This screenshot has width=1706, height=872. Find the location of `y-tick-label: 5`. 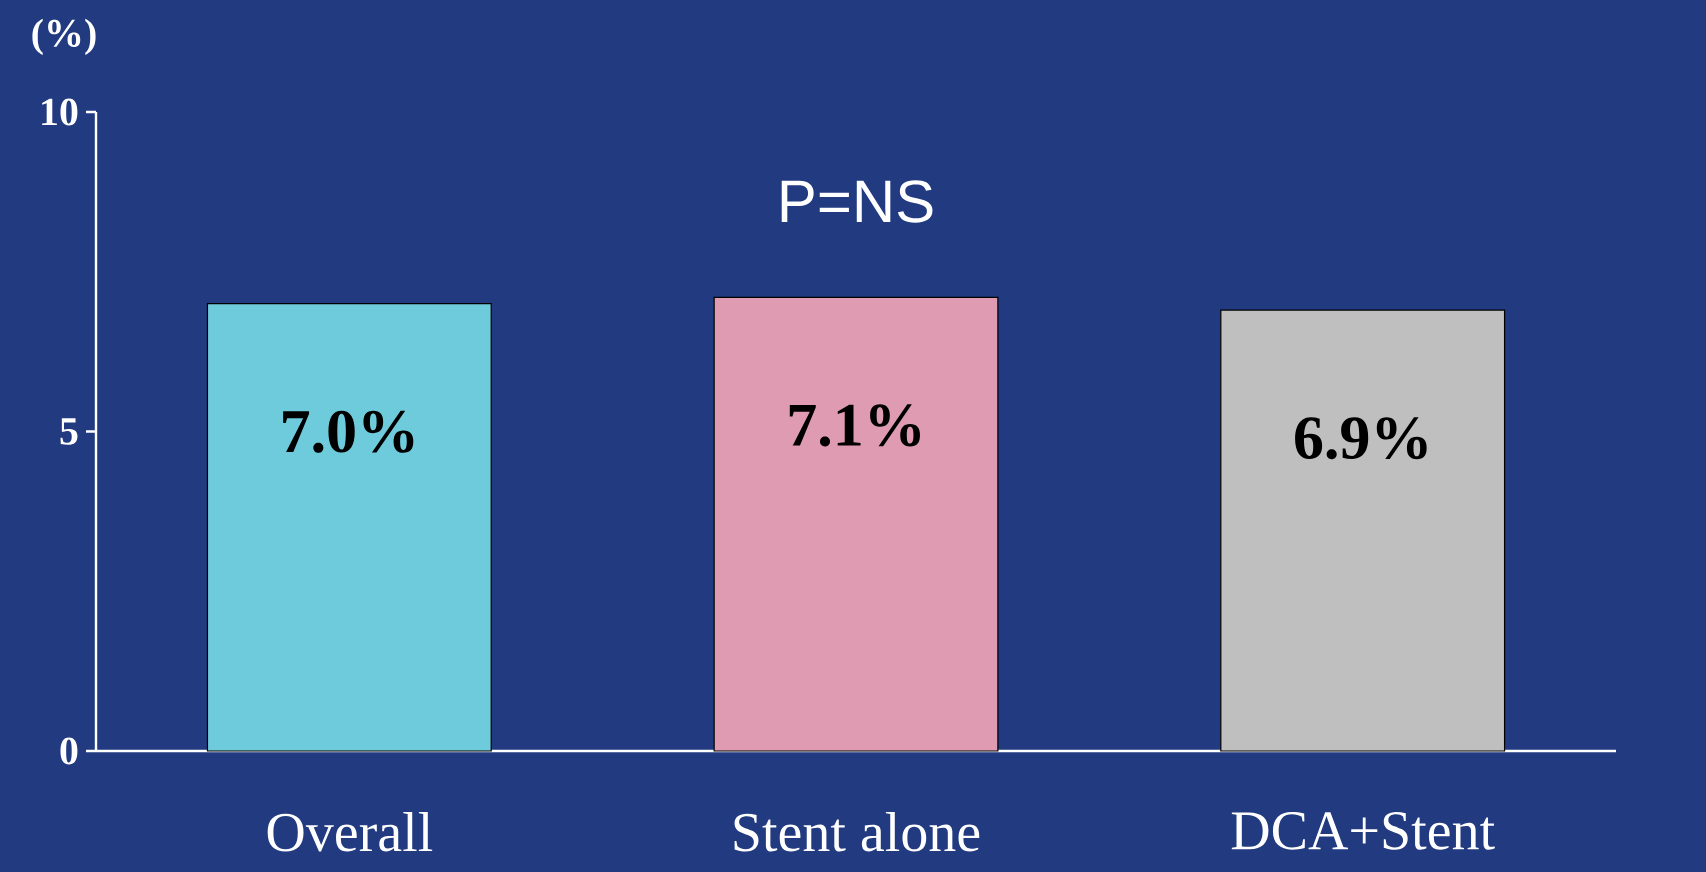

y-tick-label: 5 is located at coordinates (69, 431).